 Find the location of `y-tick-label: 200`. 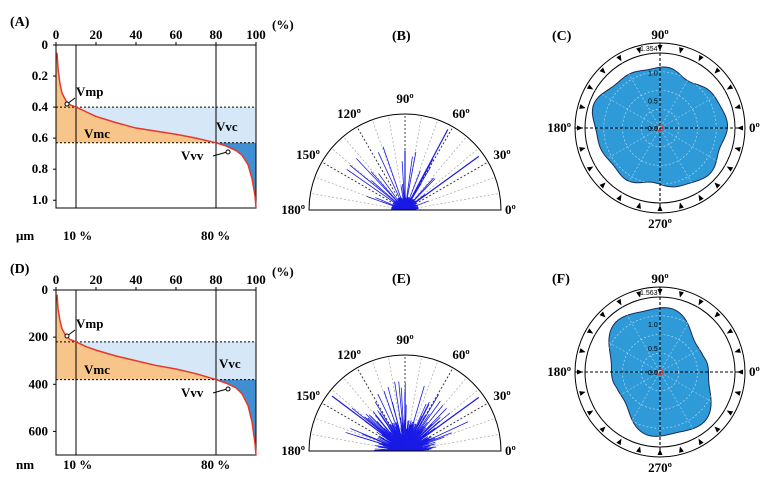

y-tick-label: 200 is located at coordinates (39, 336).